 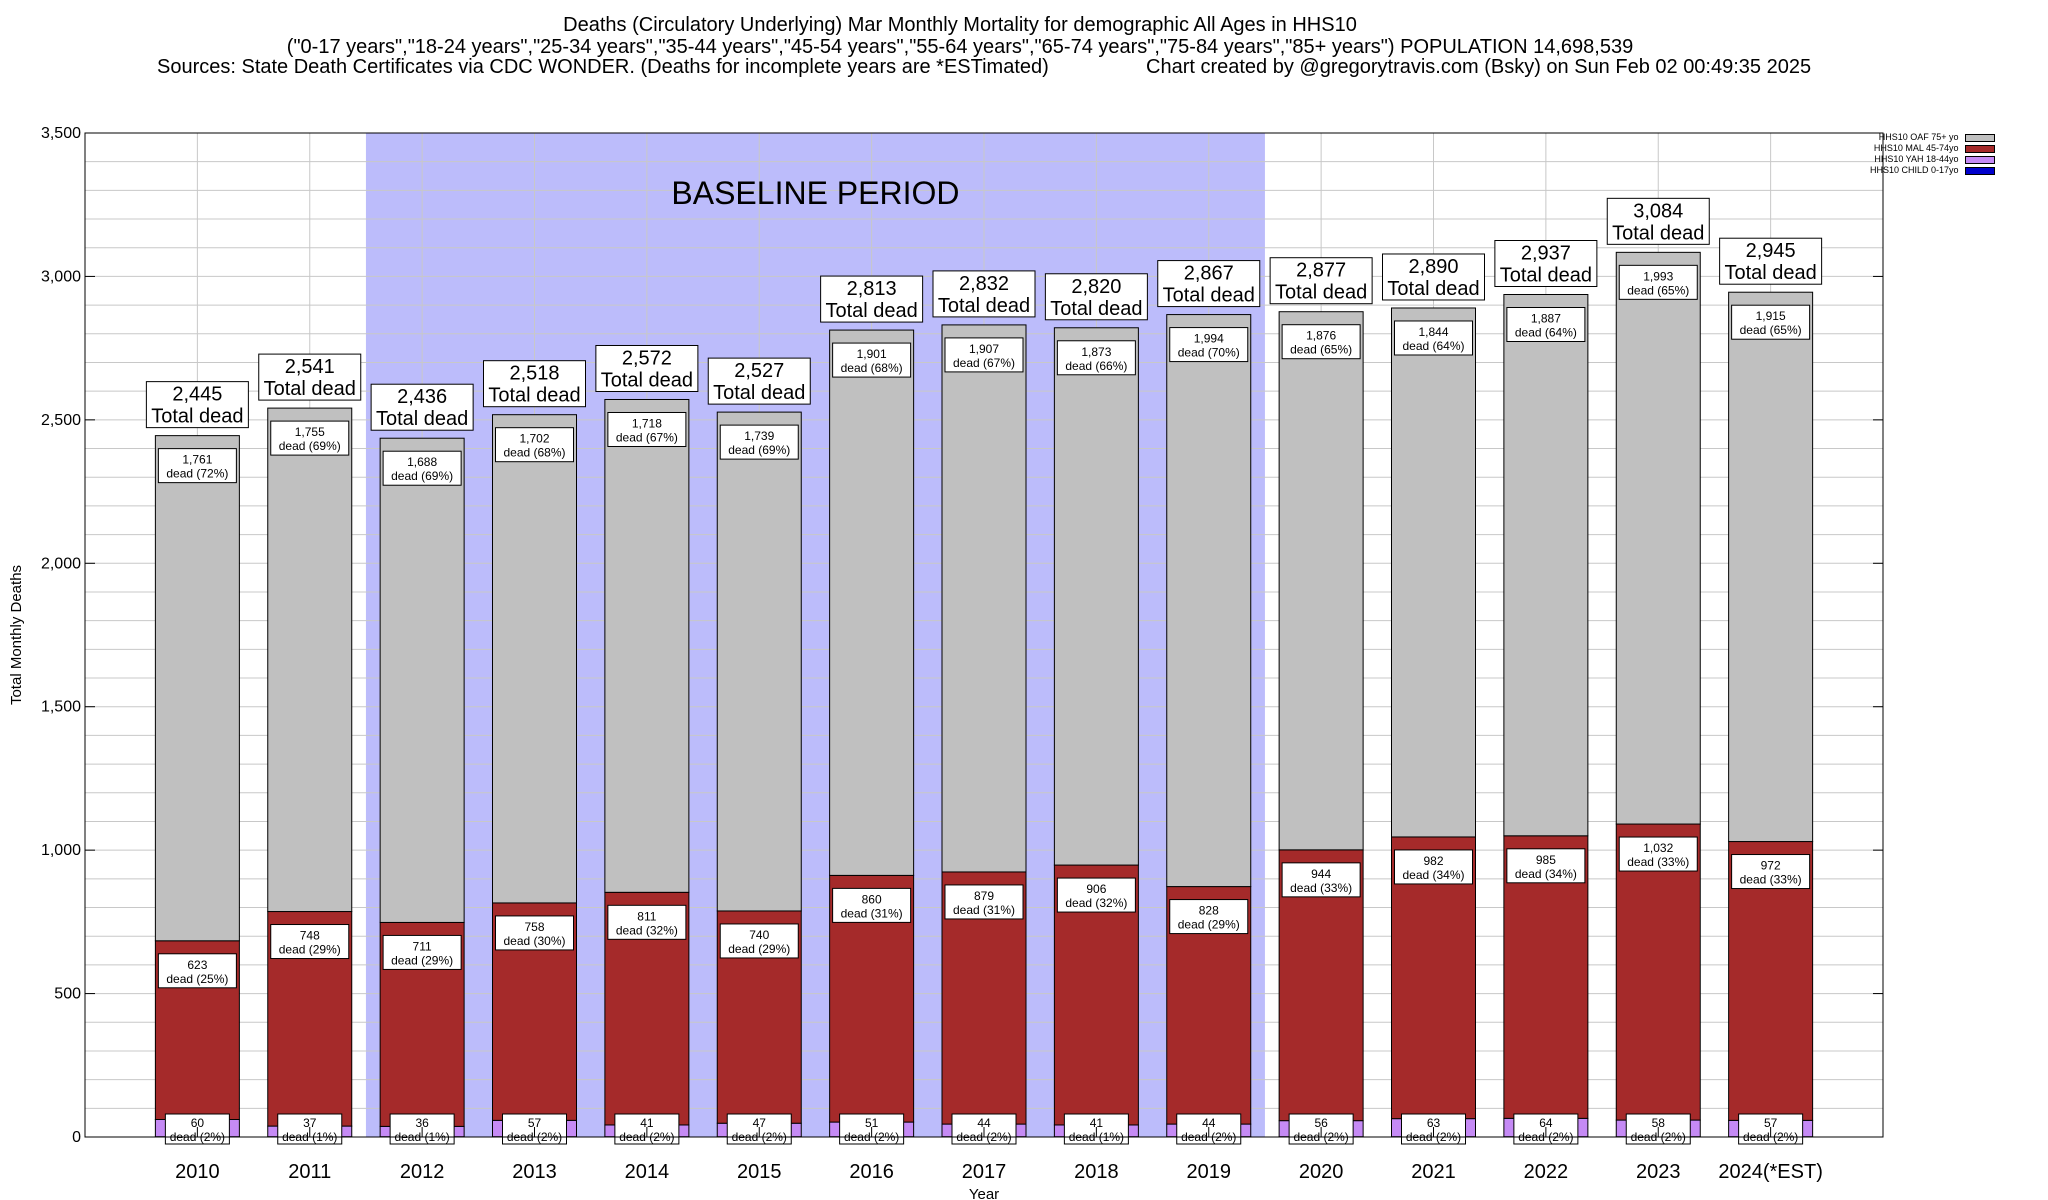 I want to click on total-box-2019, so click(x=1209, y=284).